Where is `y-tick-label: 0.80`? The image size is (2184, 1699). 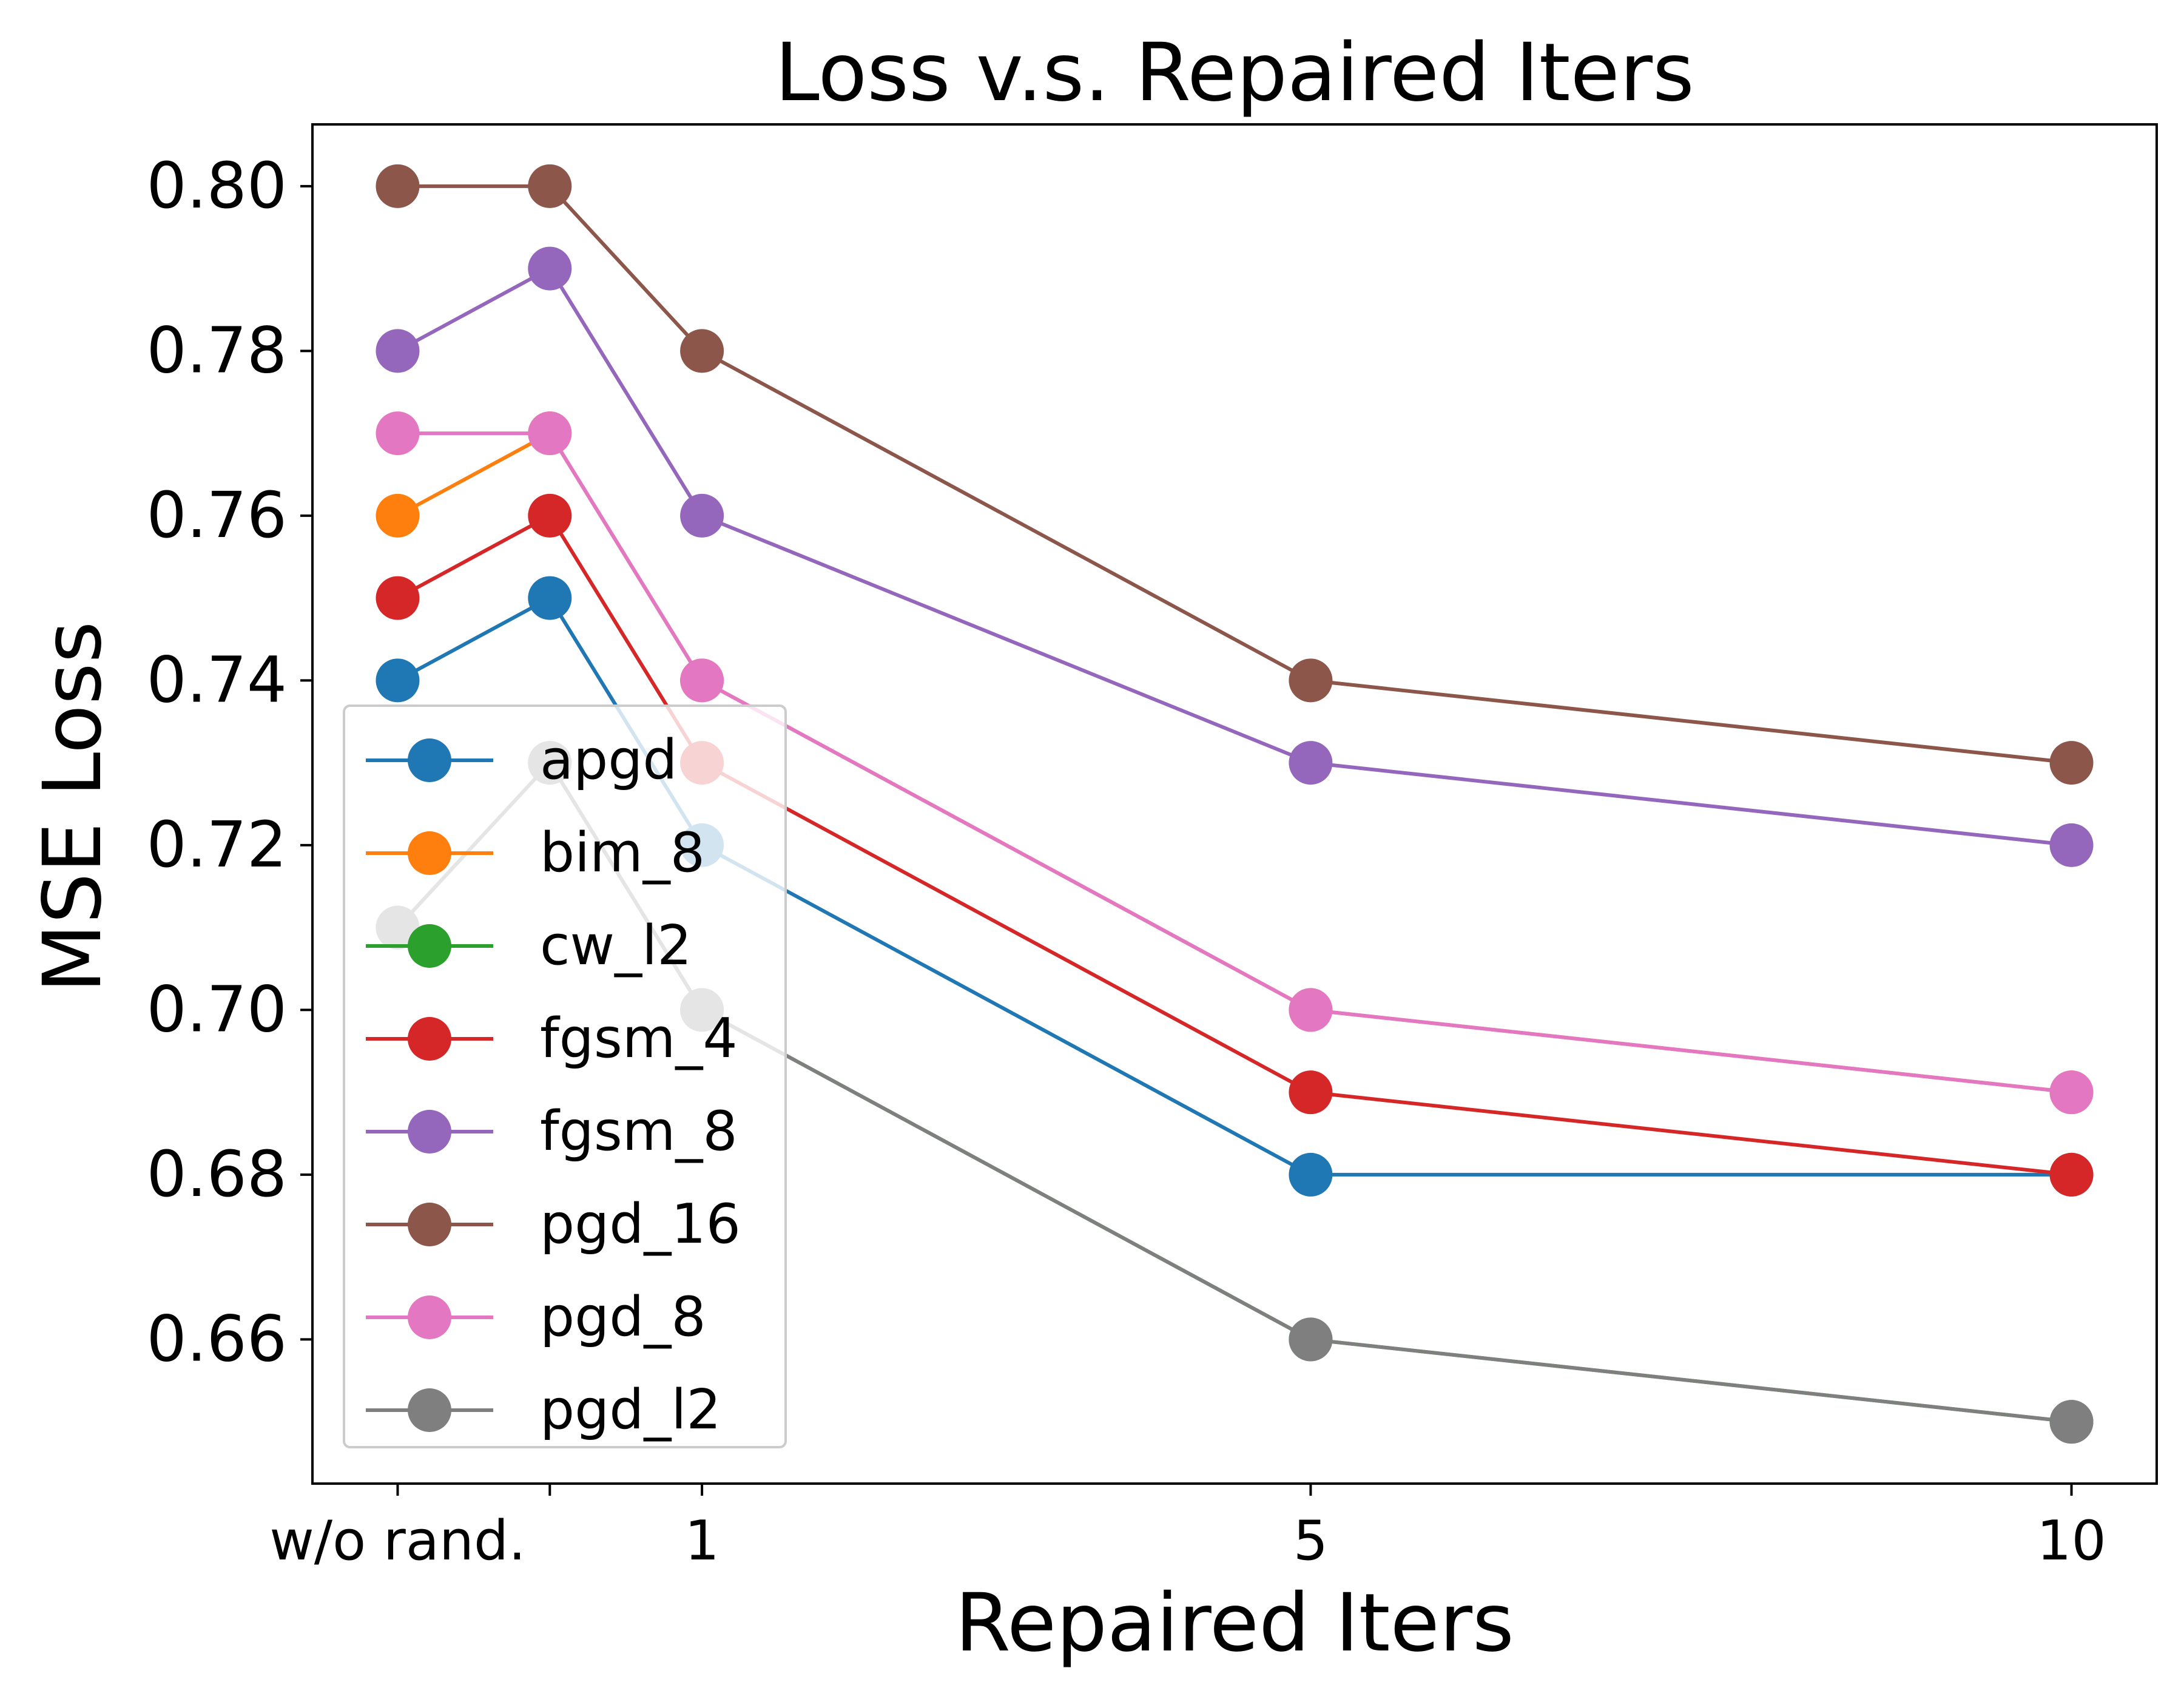
y-tick-label: 0.80 is located at coordinates (216, 186).